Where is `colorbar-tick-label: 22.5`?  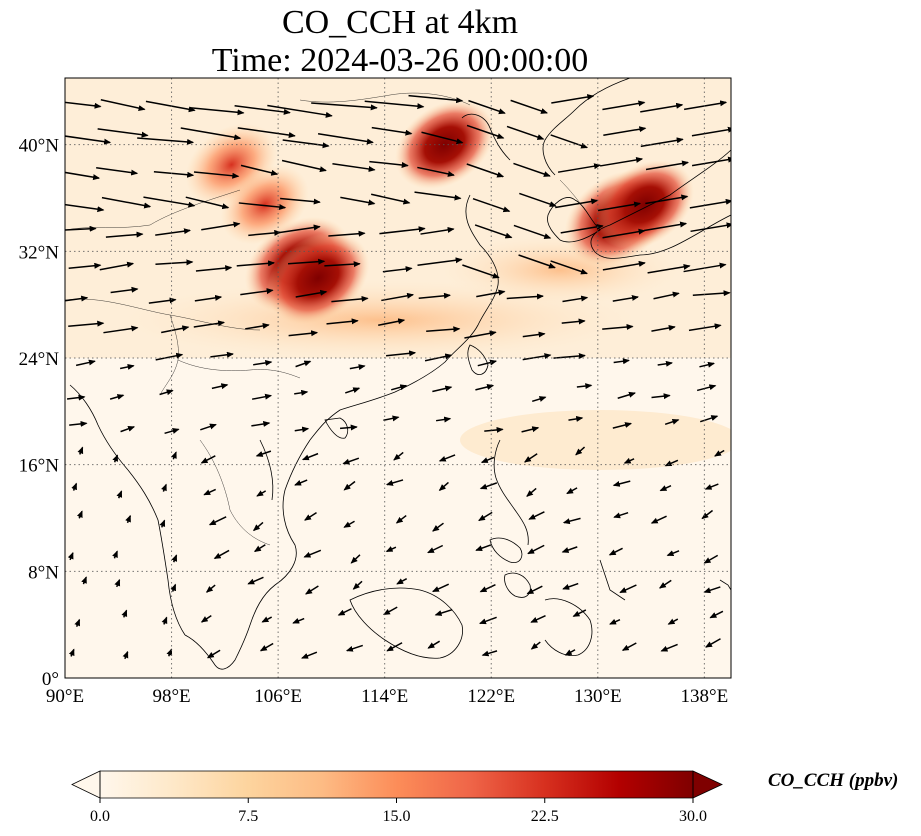 colorbar-tick-label: 22.5 is located at coordinates (545, 816).